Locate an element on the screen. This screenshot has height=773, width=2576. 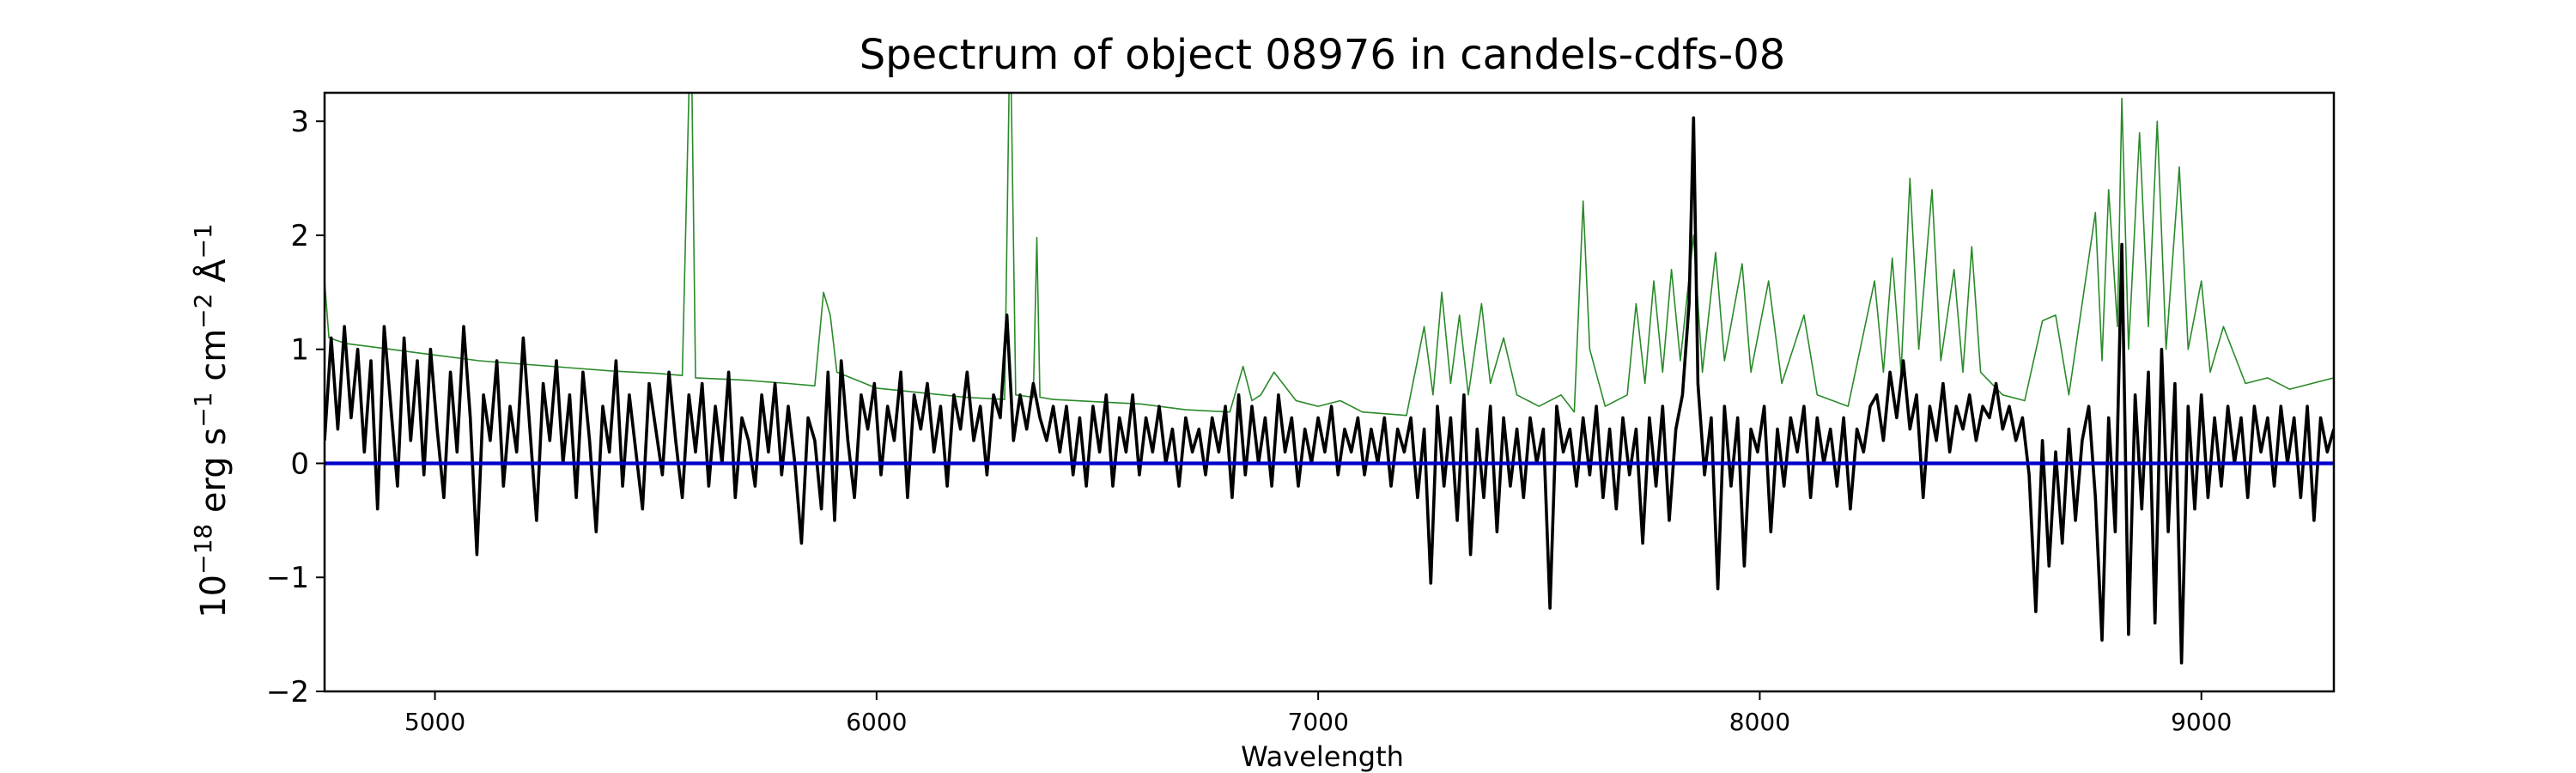
y-label-ang: Å is located at coordinates (213, 276).